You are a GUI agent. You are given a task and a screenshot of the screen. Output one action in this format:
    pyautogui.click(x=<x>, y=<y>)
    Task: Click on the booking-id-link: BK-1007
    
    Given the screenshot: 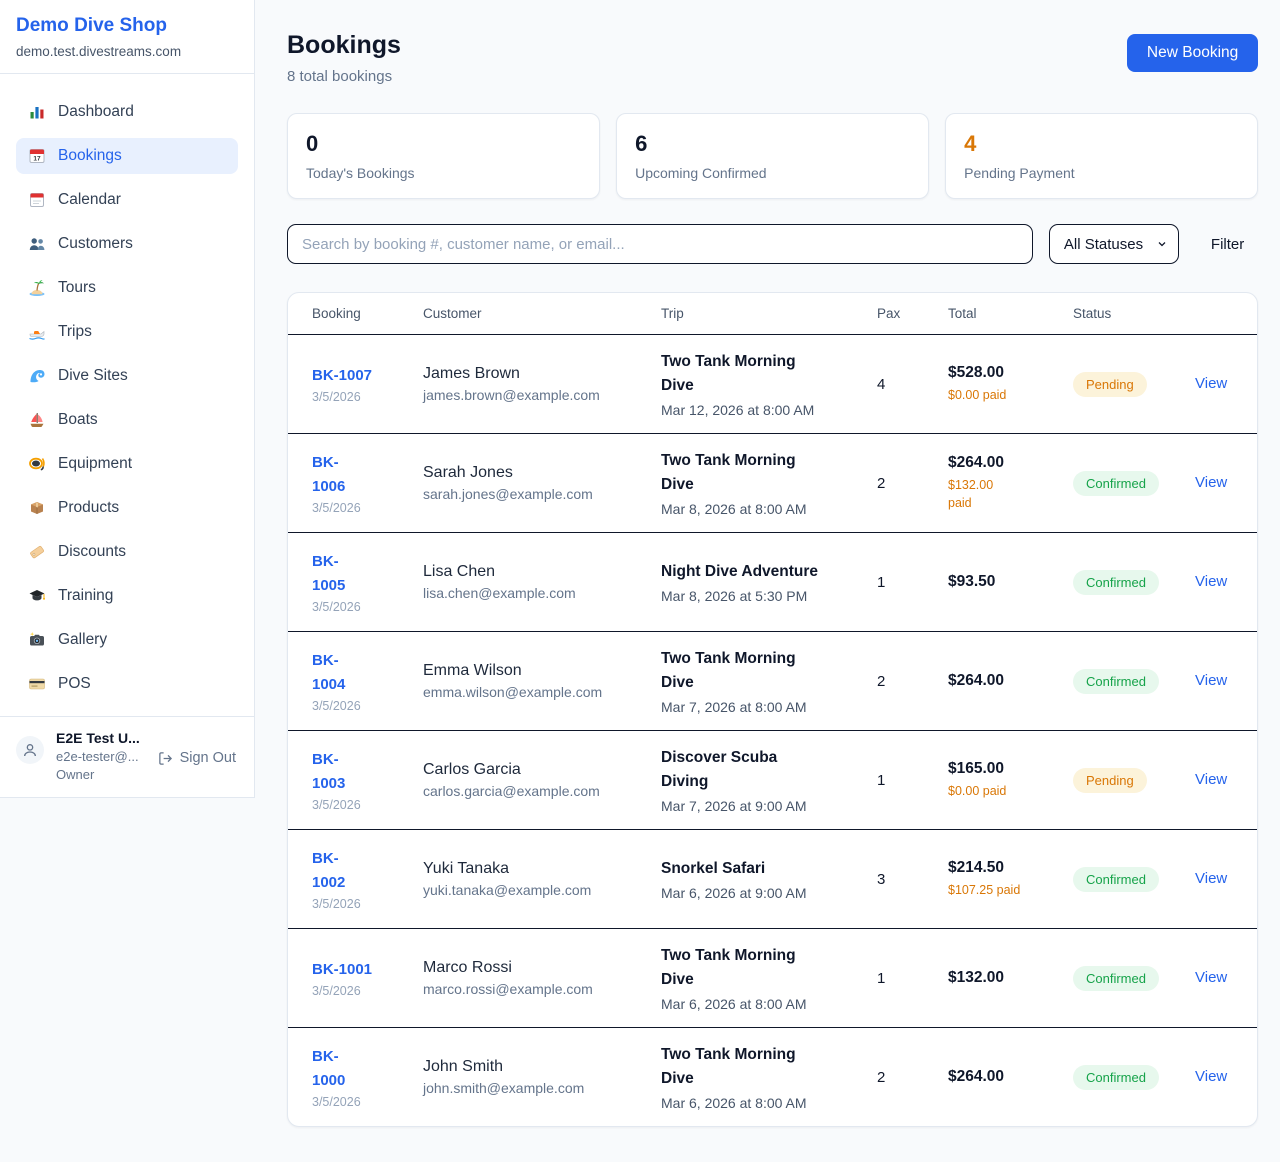 What is the action you would take?
    pyautogui.click(x=342, y=375)
    